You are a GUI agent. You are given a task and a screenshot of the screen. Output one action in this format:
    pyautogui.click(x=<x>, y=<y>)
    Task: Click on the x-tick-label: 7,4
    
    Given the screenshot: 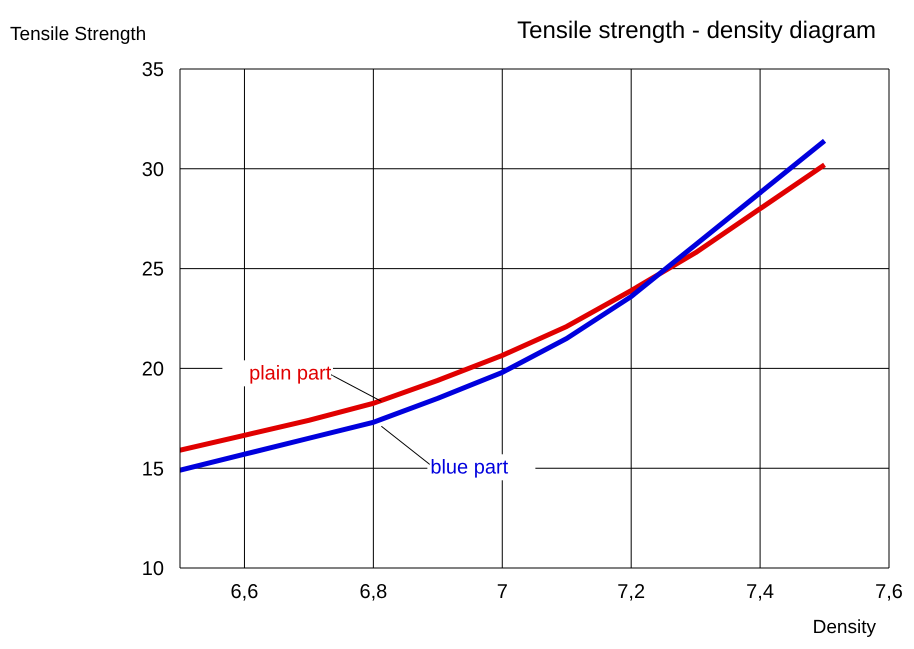 What is the action you would take?
    pyautogui.click(x=760, y=592)
    